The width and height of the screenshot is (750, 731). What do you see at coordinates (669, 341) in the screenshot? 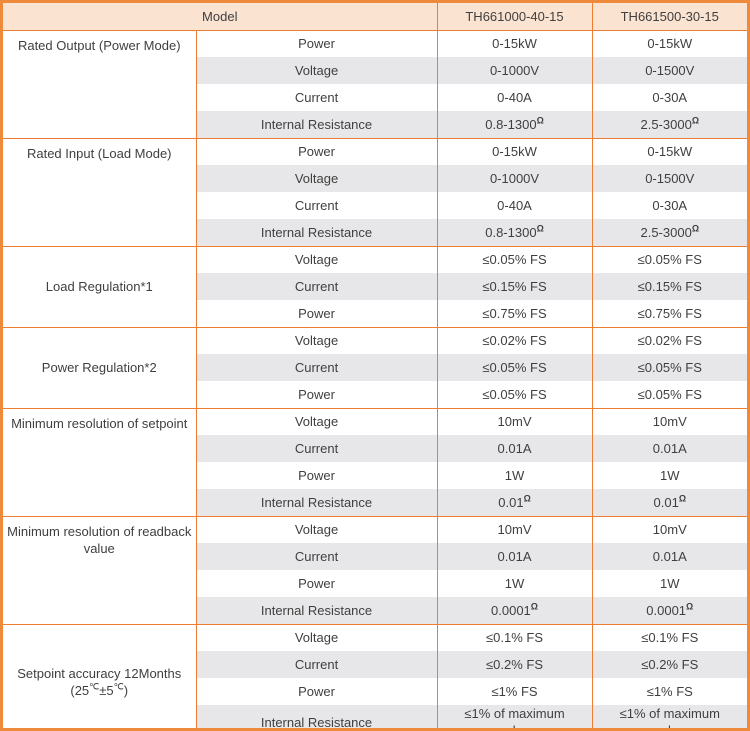
I see `value-cell-model-2: ≤0.02% FS` at bounding box center [669, 341].